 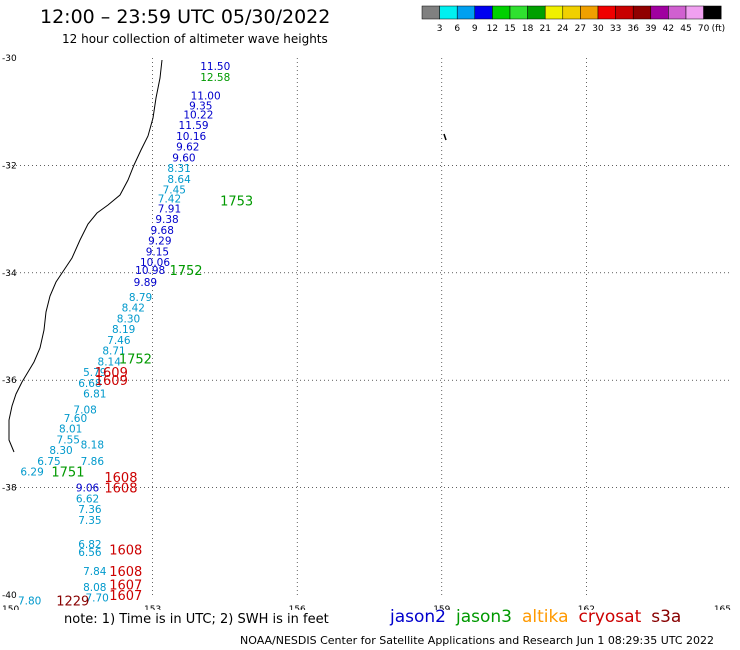 What do you see at coordinates (94, 395) in the screenshot?
I see `wave-height-value: 6.81` at bounding box center [94, 395].